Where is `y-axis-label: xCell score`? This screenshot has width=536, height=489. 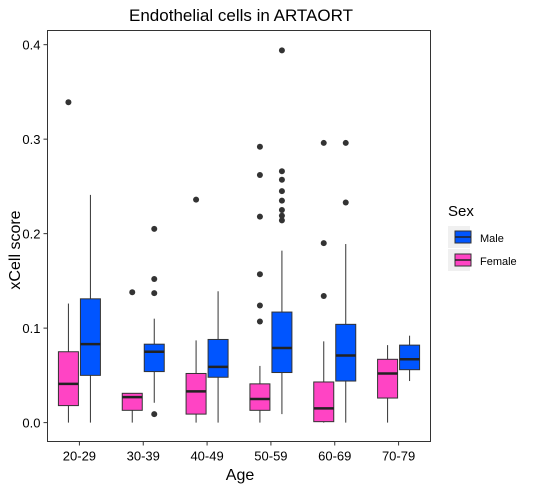
y-axis-label: xCell score is located at coordinates (15, 249).